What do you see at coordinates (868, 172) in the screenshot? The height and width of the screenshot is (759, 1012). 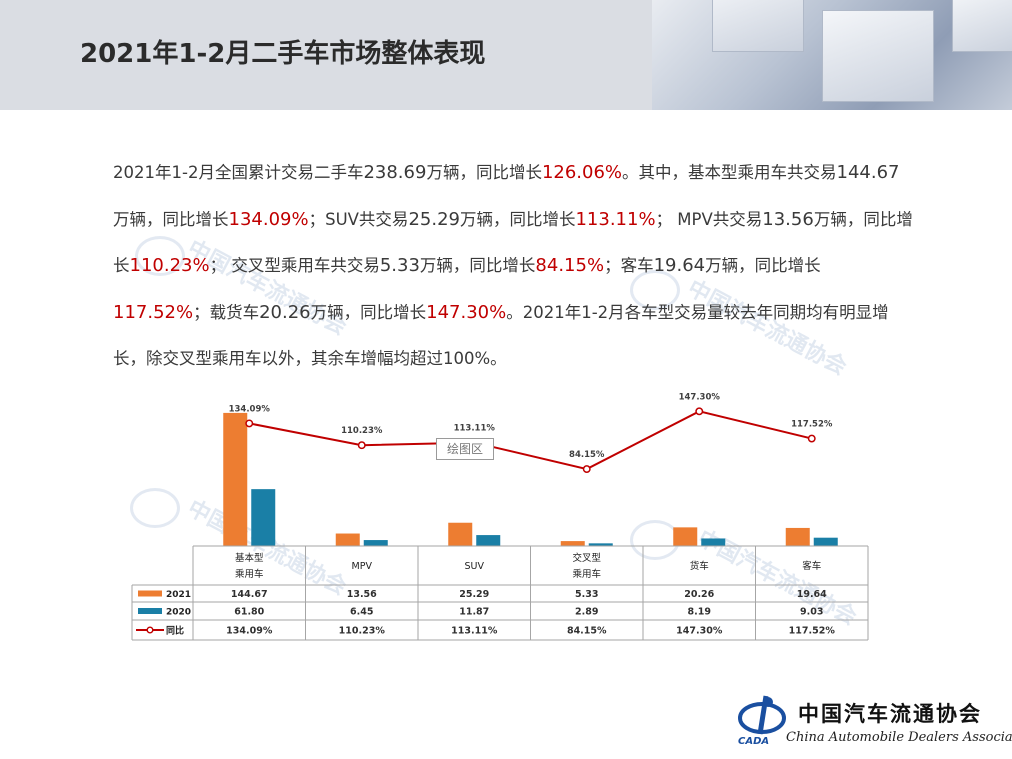 I see `paragraph-segment: 144.67` at bounding box center [868, 172].